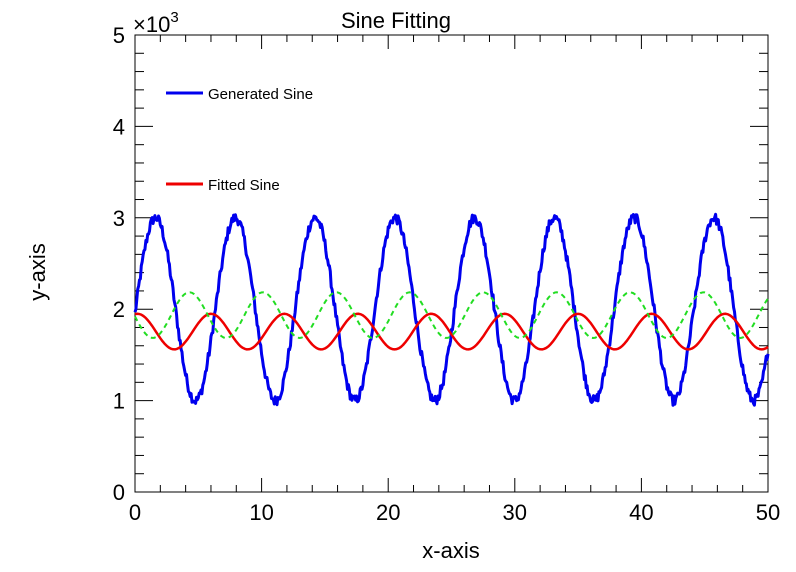 This screenshot has width=796, height=572. What do you see at coordinates (119, 218) in the screenshot?
I see `y-tick-label: 3` at bounding box center [119, 218].